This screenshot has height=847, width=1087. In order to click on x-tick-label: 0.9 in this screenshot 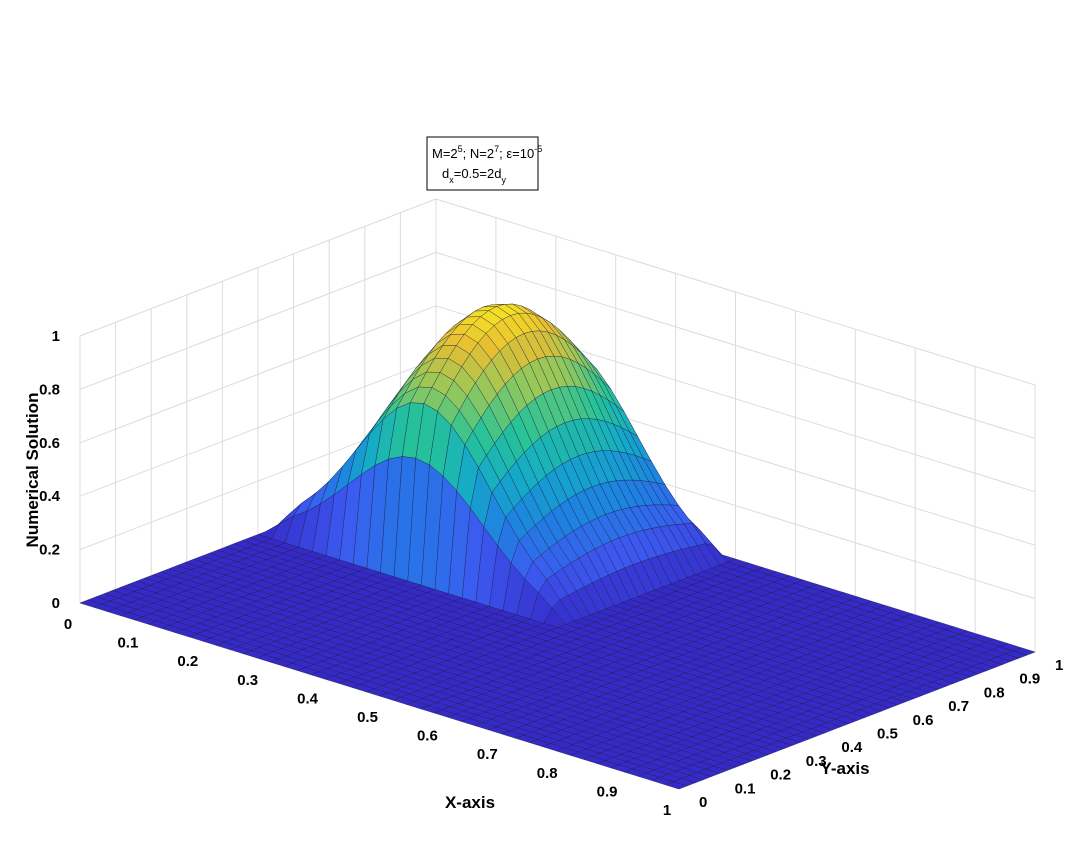, I will do `click(607, 791)`.